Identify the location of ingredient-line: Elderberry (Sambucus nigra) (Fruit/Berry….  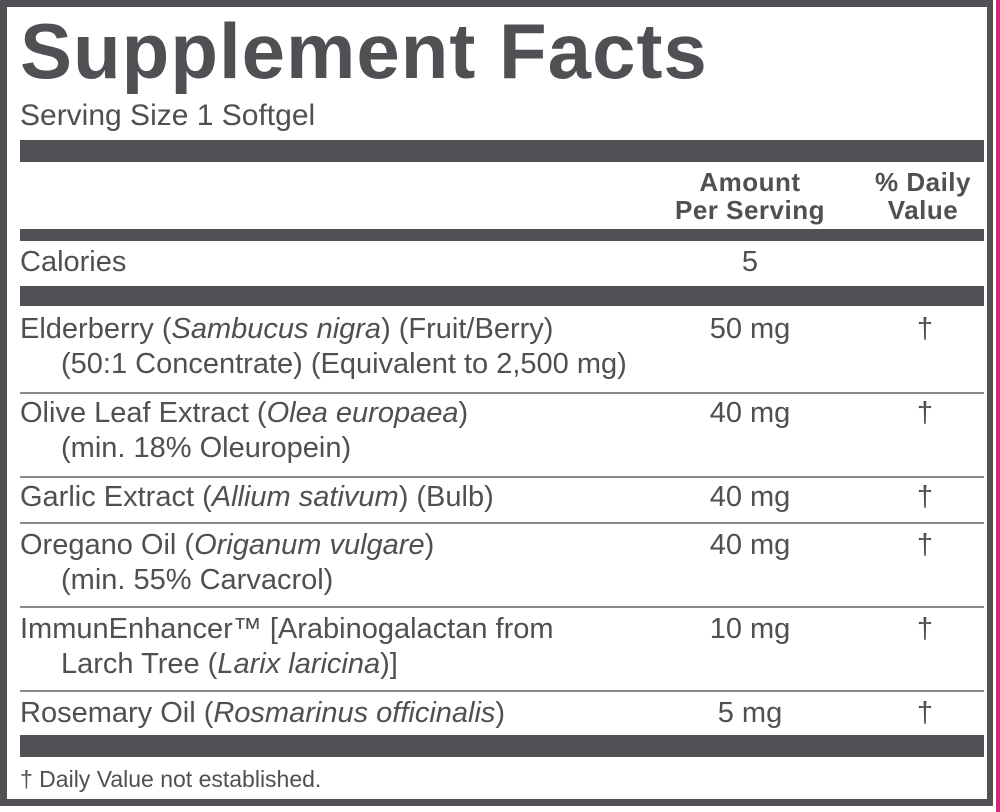
(286, 329).